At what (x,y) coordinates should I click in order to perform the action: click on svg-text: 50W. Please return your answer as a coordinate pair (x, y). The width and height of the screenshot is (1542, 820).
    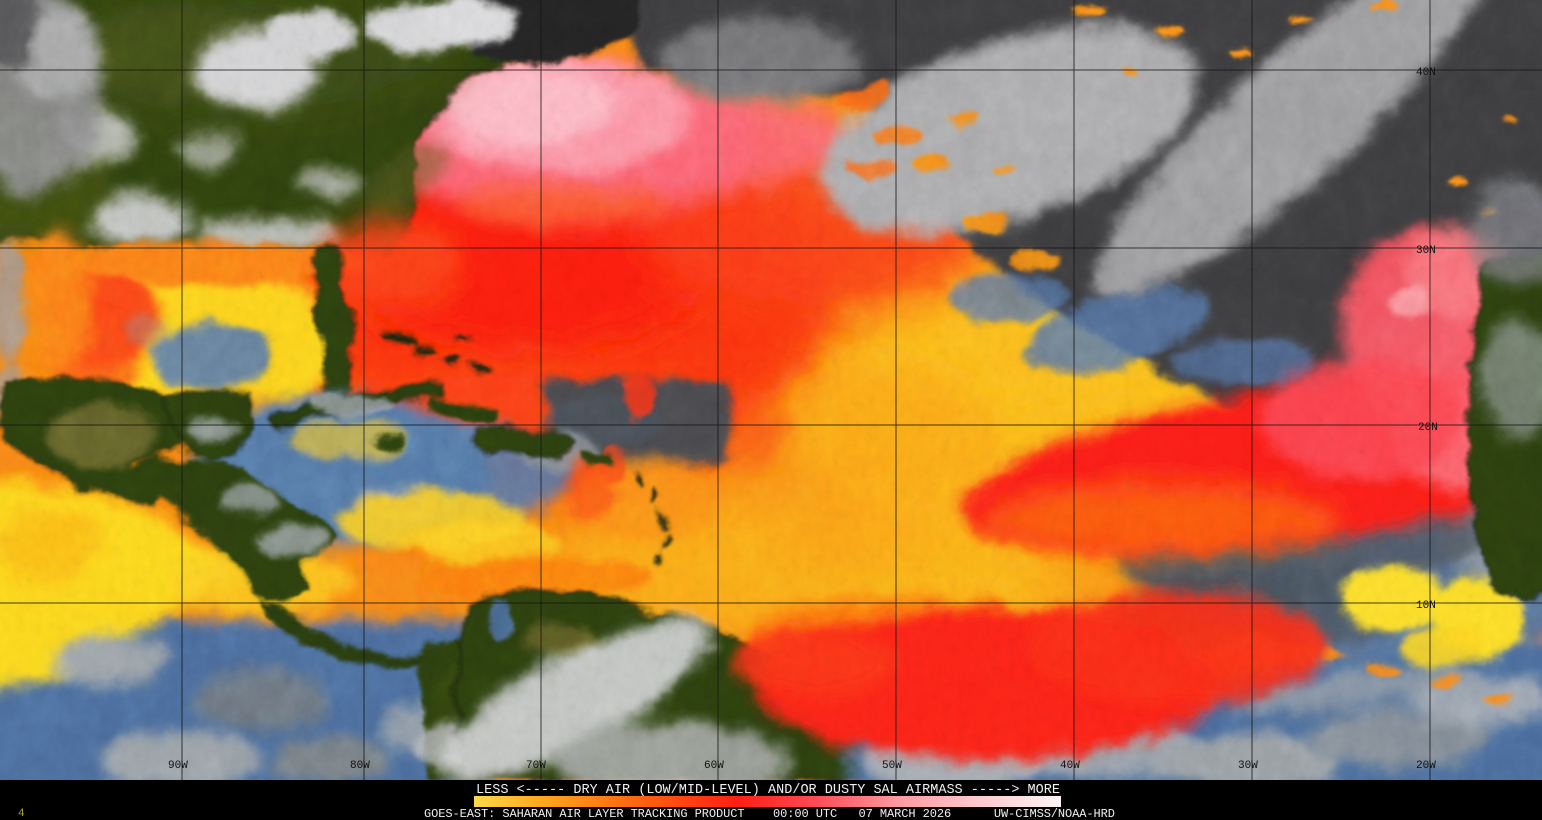
    Looking at the image, I should click on (892, 766).